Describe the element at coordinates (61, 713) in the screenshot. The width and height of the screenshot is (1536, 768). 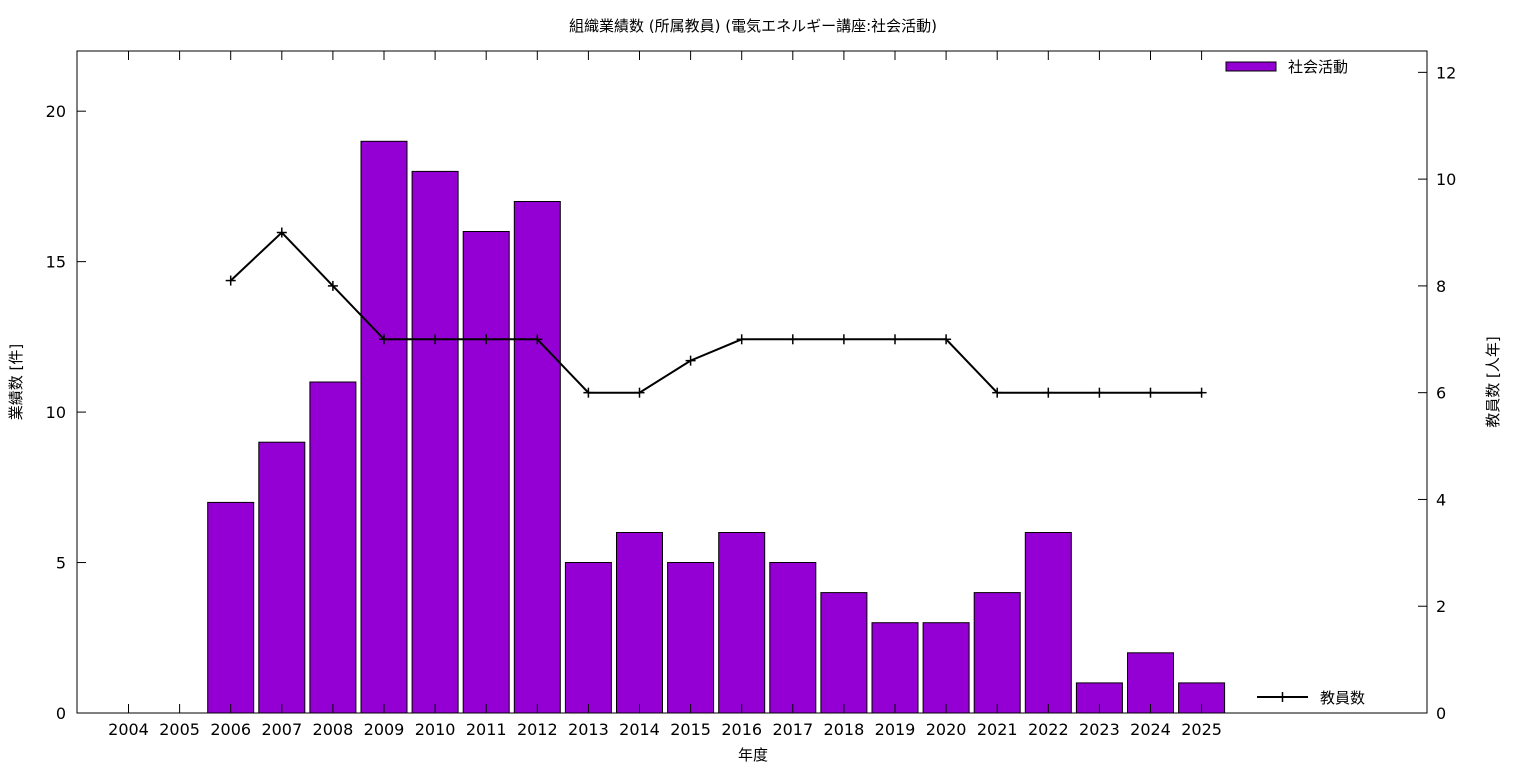
I see `y-tick-label: 0` at that location.